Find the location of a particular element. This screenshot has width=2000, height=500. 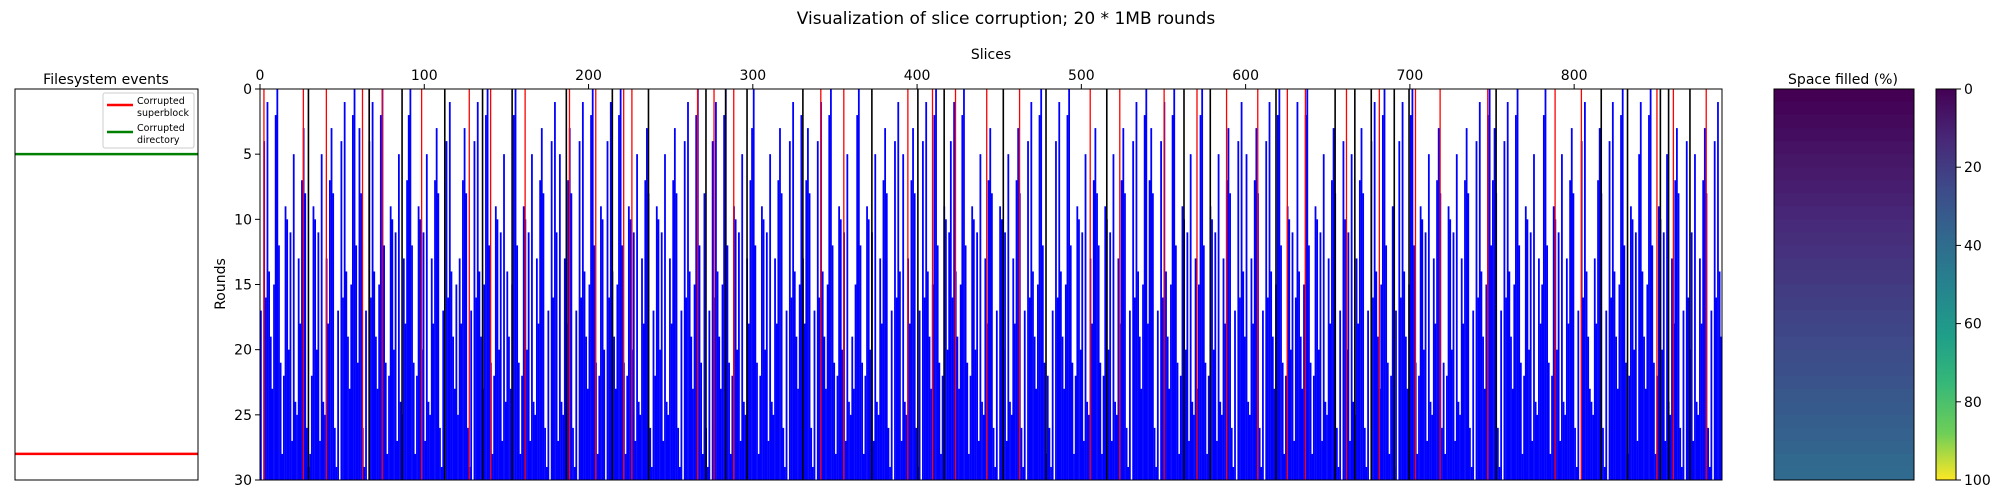

colorbar-tick-label: 20 is located at coordinates (1973, 168).